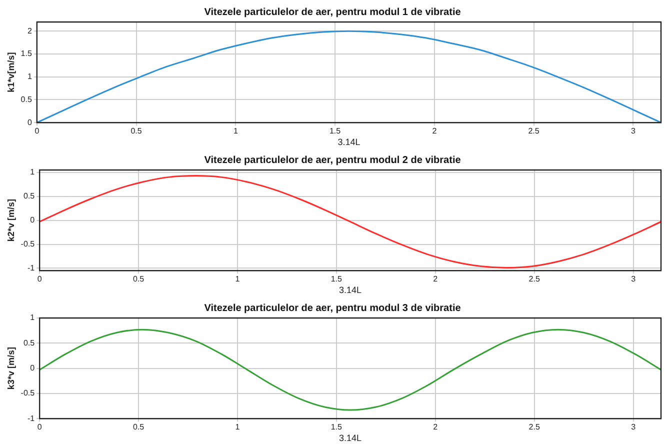  What do you see at coordinates (11, 72) in the screenshot?
I see `y-axis-title: k1*v[m/s]` at bounding box center [11, 72].